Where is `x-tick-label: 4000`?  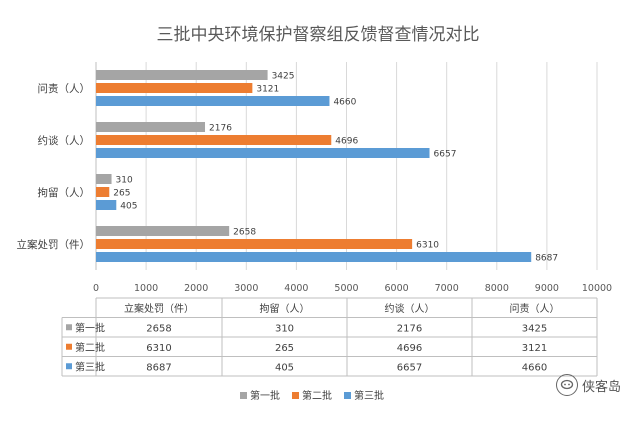
x-tick-label: 4000 is located at coordinates (296, 288).